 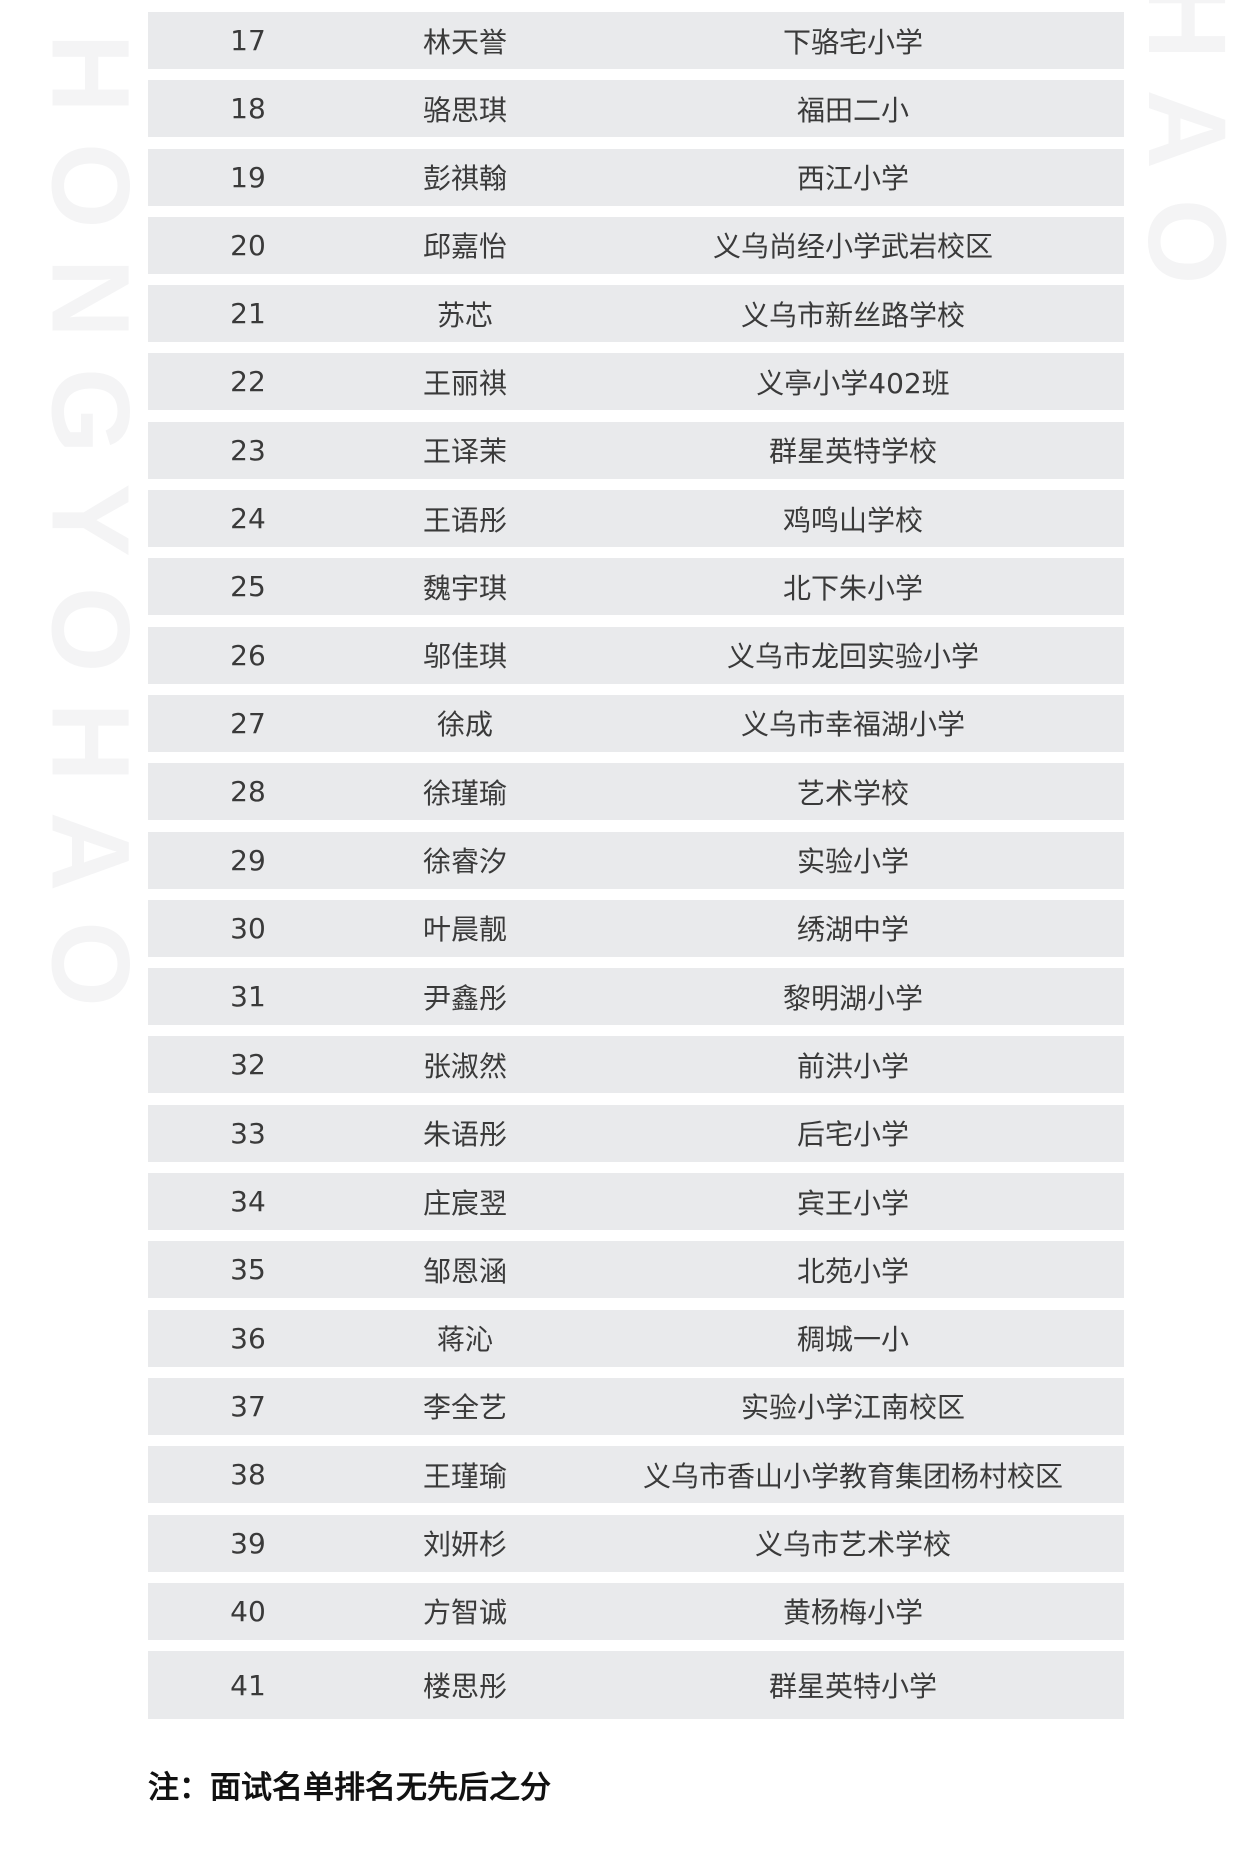 What do you see at coordinates (852, 1340) in the screenshot?
I see `school-name: 稠城一小` at bounding box center [852, 1340].